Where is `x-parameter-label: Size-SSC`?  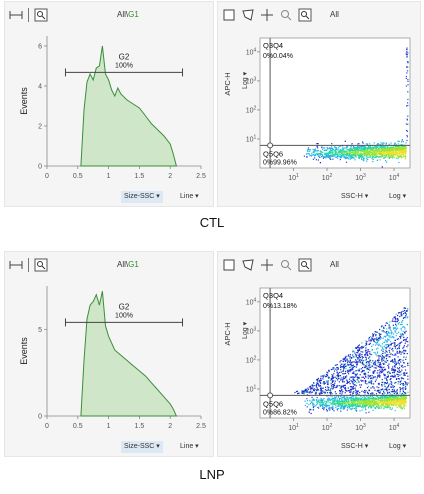 x-parameter-label: Size-SSC is located at coordinates (139, 196).